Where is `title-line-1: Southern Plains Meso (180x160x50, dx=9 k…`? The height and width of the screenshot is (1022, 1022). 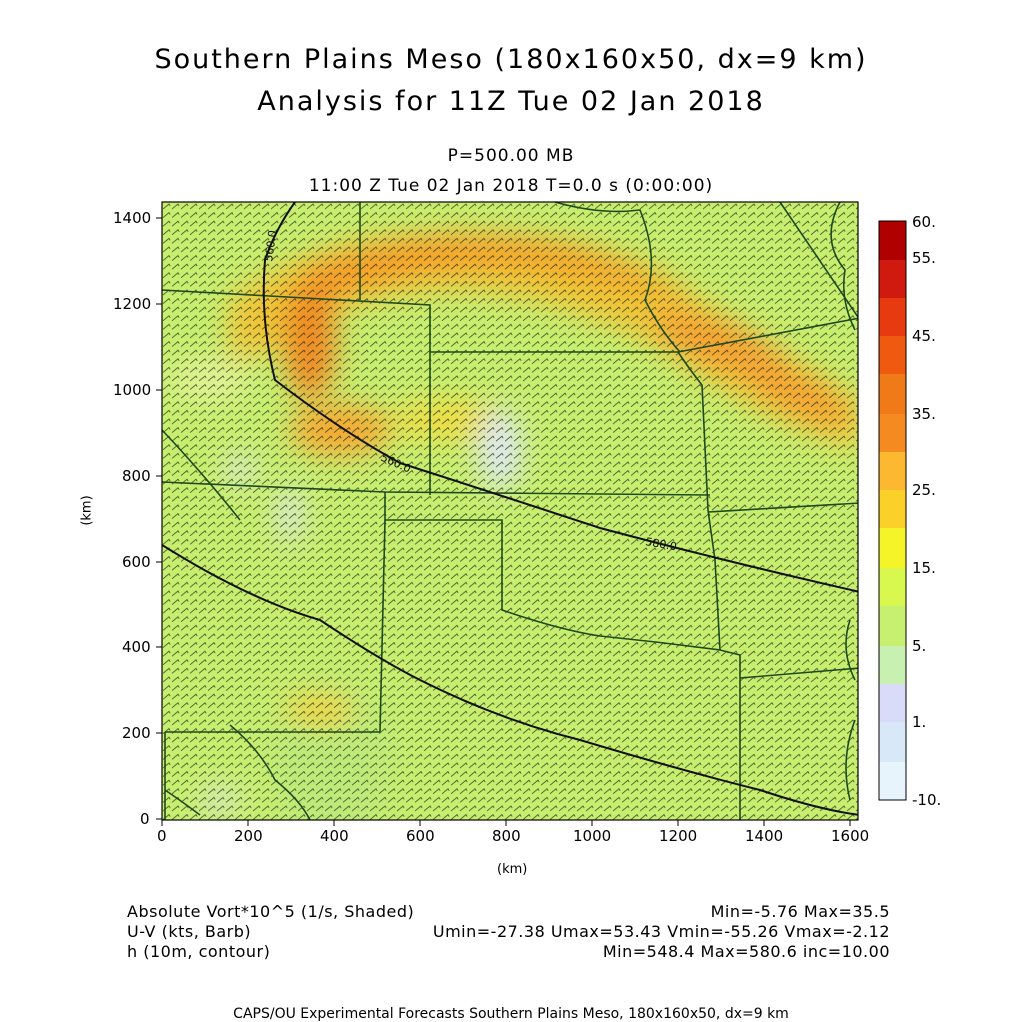
title-line-1: Southern Plains Meso (180x160x50, dx=9 k… is located at coordinates (511, 59).